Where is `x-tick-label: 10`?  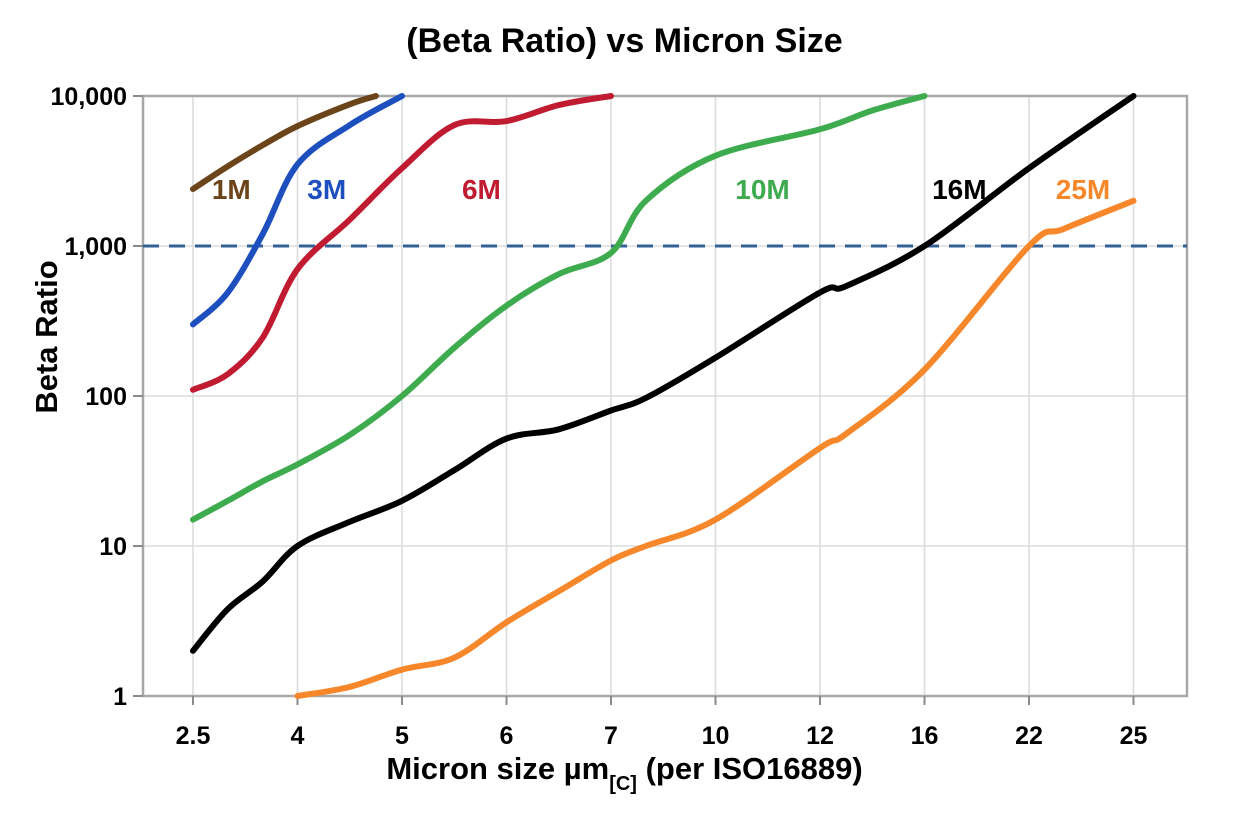
x-tick-label: 10 is located at coordinates (716, 736).